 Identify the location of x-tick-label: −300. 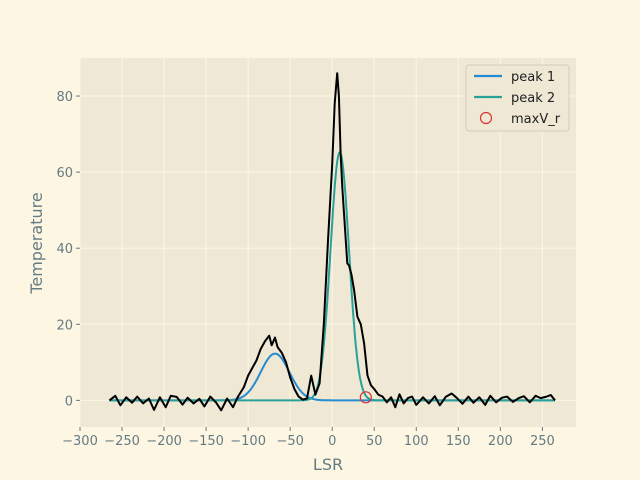
(80, 441).